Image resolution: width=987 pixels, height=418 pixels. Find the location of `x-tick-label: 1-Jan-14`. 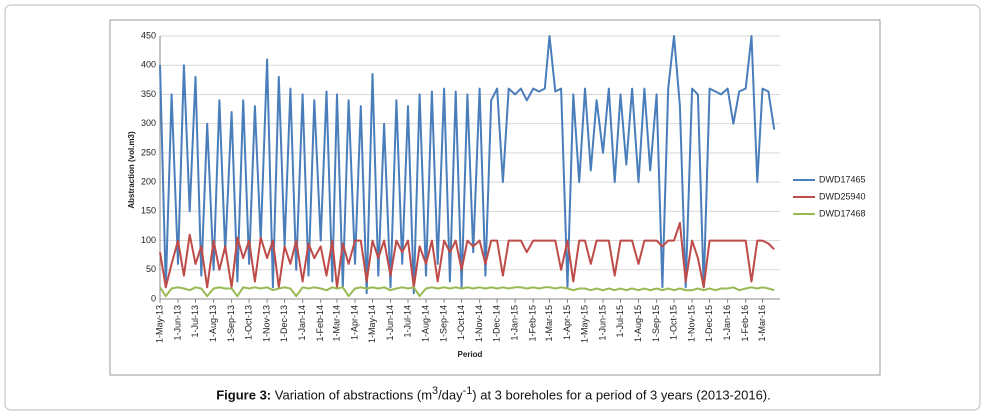

x-tick-label: 1-Jan-14 is located at coordinates (302, 323).